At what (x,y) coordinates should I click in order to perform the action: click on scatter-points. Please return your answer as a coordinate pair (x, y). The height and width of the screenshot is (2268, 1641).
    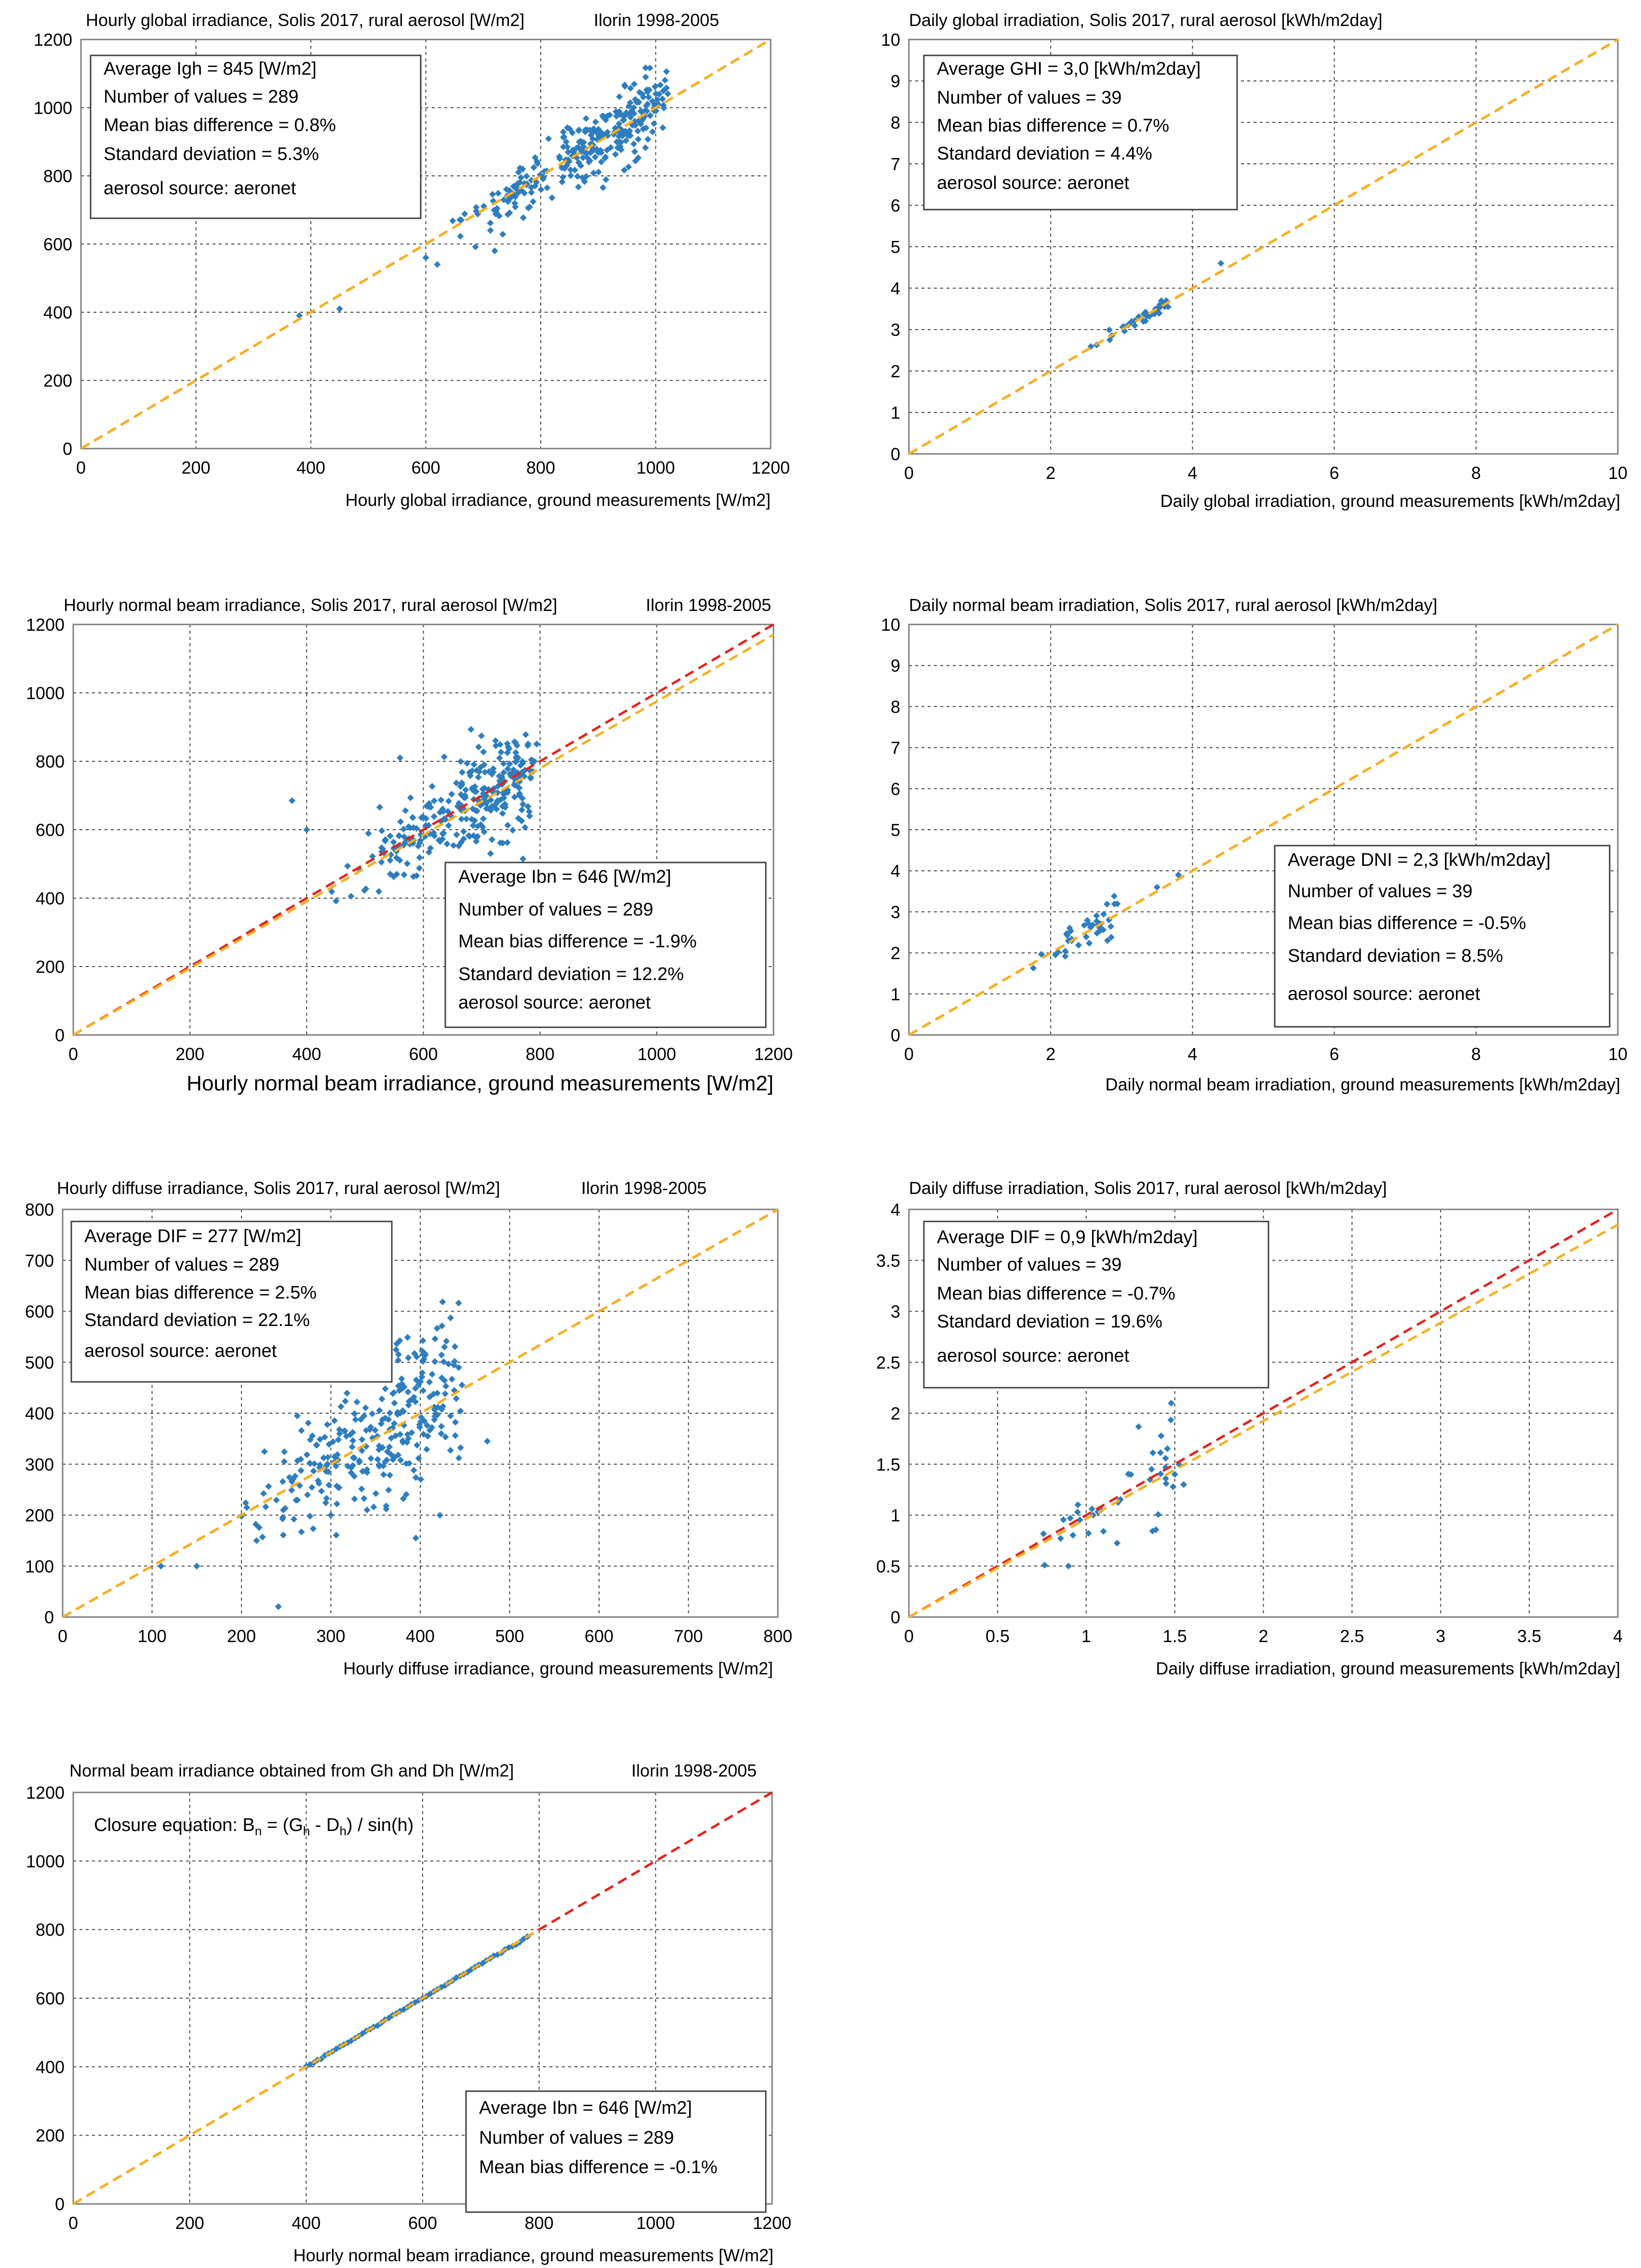
    Looking at the image, I should click on (417, 2002).